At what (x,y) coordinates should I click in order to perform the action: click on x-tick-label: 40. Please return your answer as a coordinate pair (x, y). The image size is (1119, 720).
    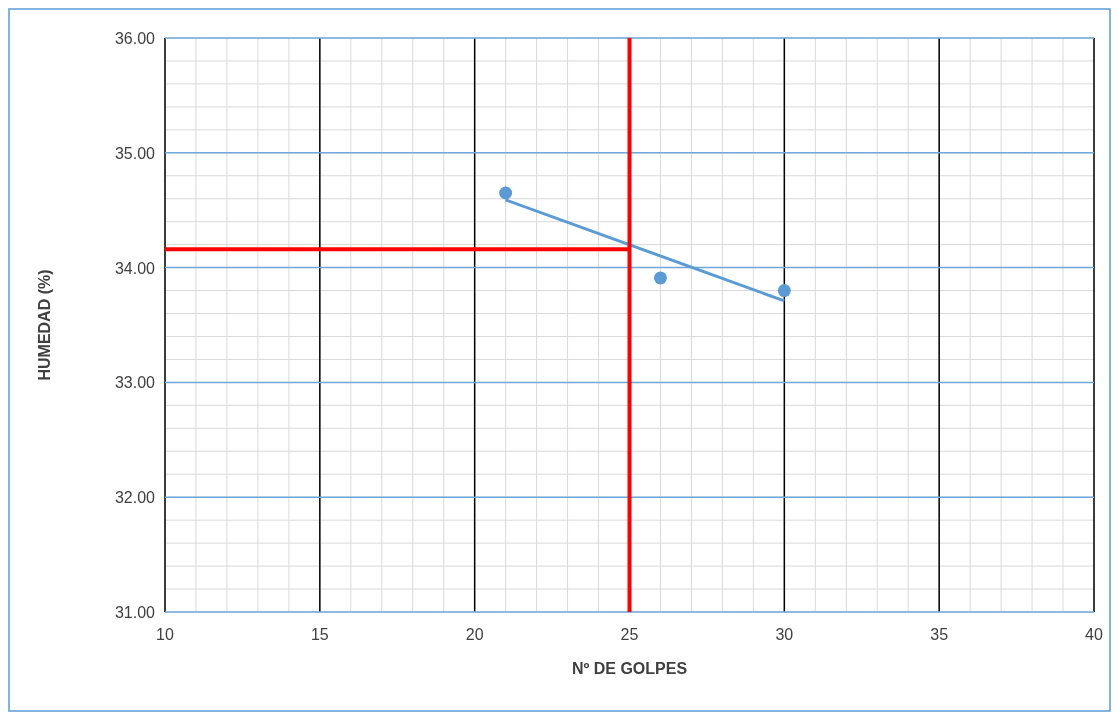
    Looking at the image, I should click on (1094, 634).